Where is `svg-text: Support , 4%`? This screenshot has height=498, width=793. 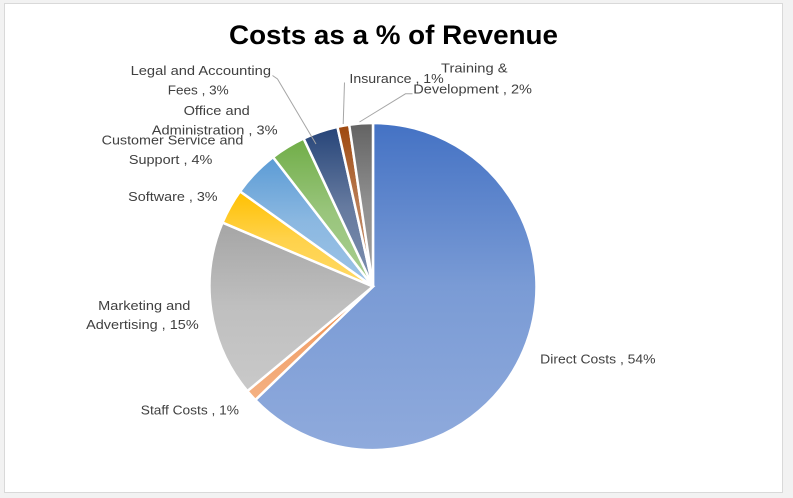
svg-text: Support , 4% is located at coordinates (171, 159).